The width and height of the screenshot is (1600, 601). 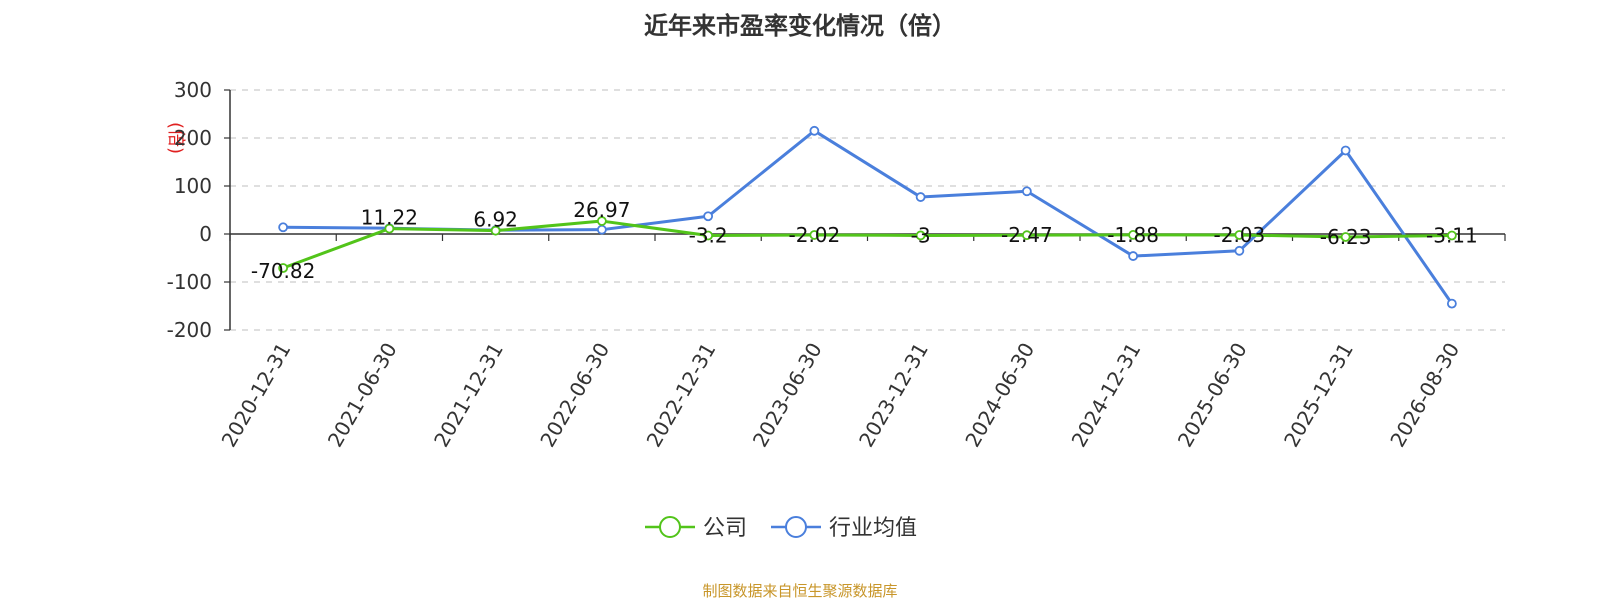 I want to click on x-tick-label: 2024-06-30, so click(x=999, y=395).